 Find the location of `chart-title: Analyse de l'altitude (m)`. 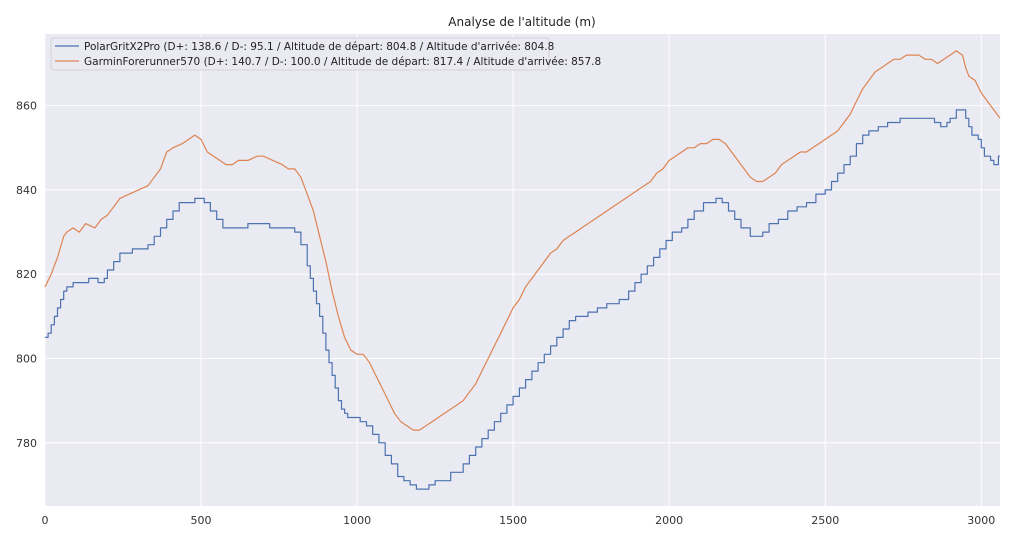

chart-title: Analyse de l'altitude (m) is located at coordinates (521, 22).